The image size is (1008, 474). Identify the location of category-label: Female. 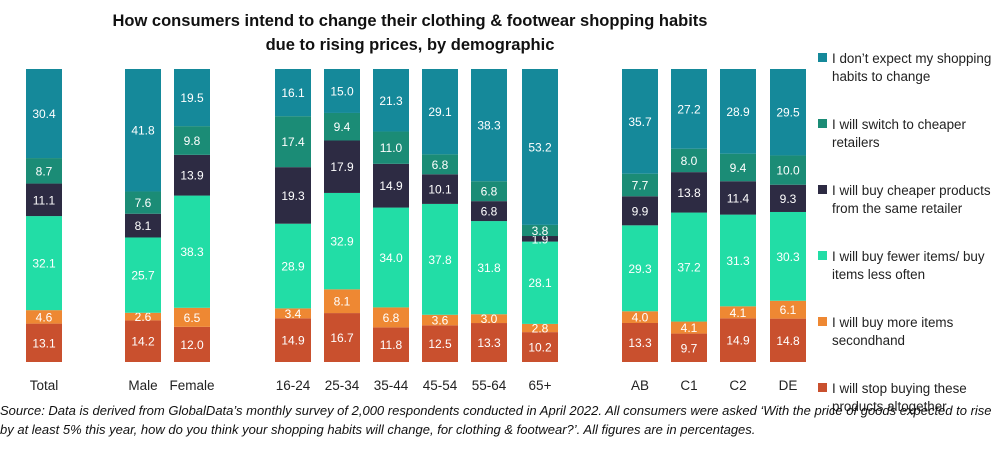
(191, 385).